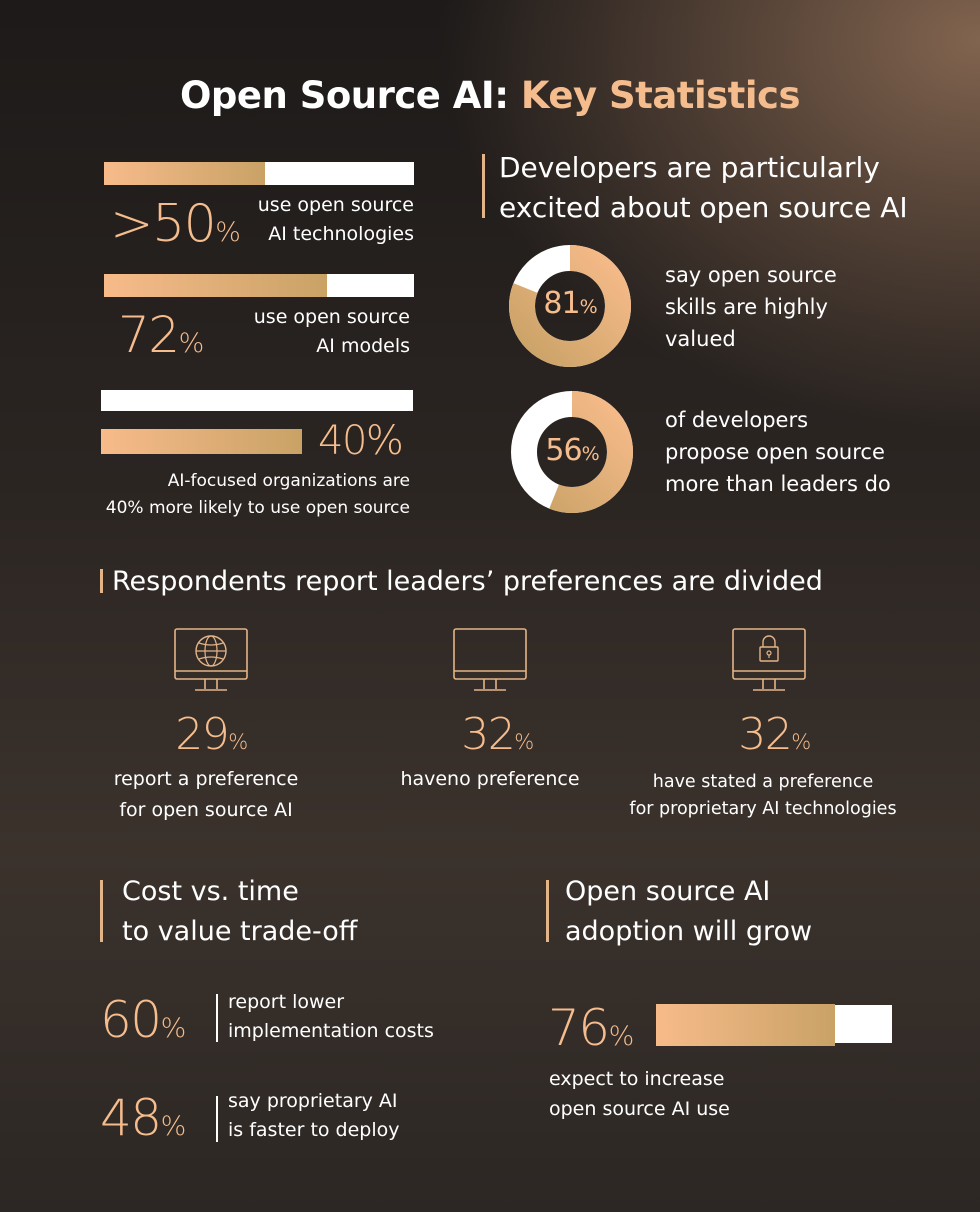 This screenshot has height=1212, width=980. I want to click on donut-81-chart, so click(570, 306).